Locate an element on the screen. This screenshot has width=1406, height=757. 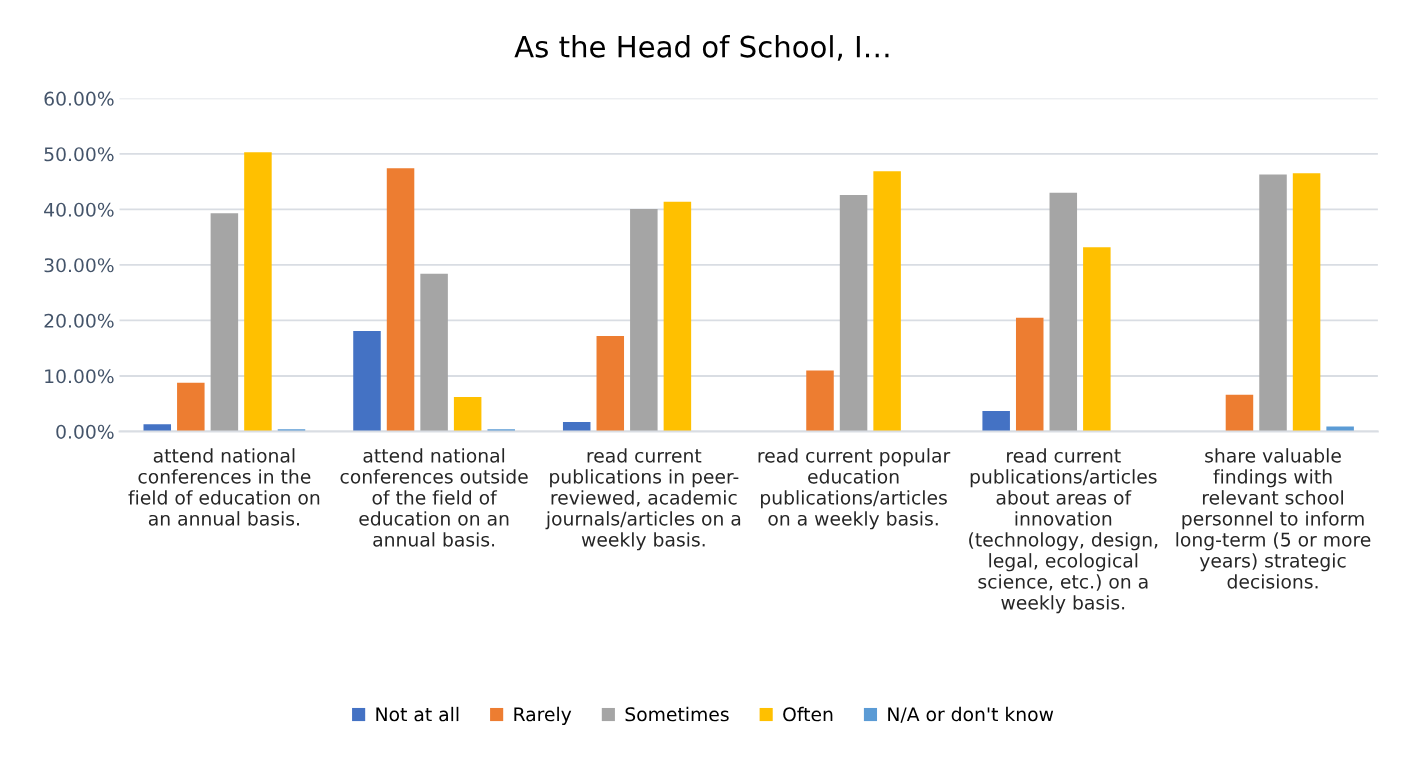
y-tick-label: 40.00% is located at coordinates (79, 209).